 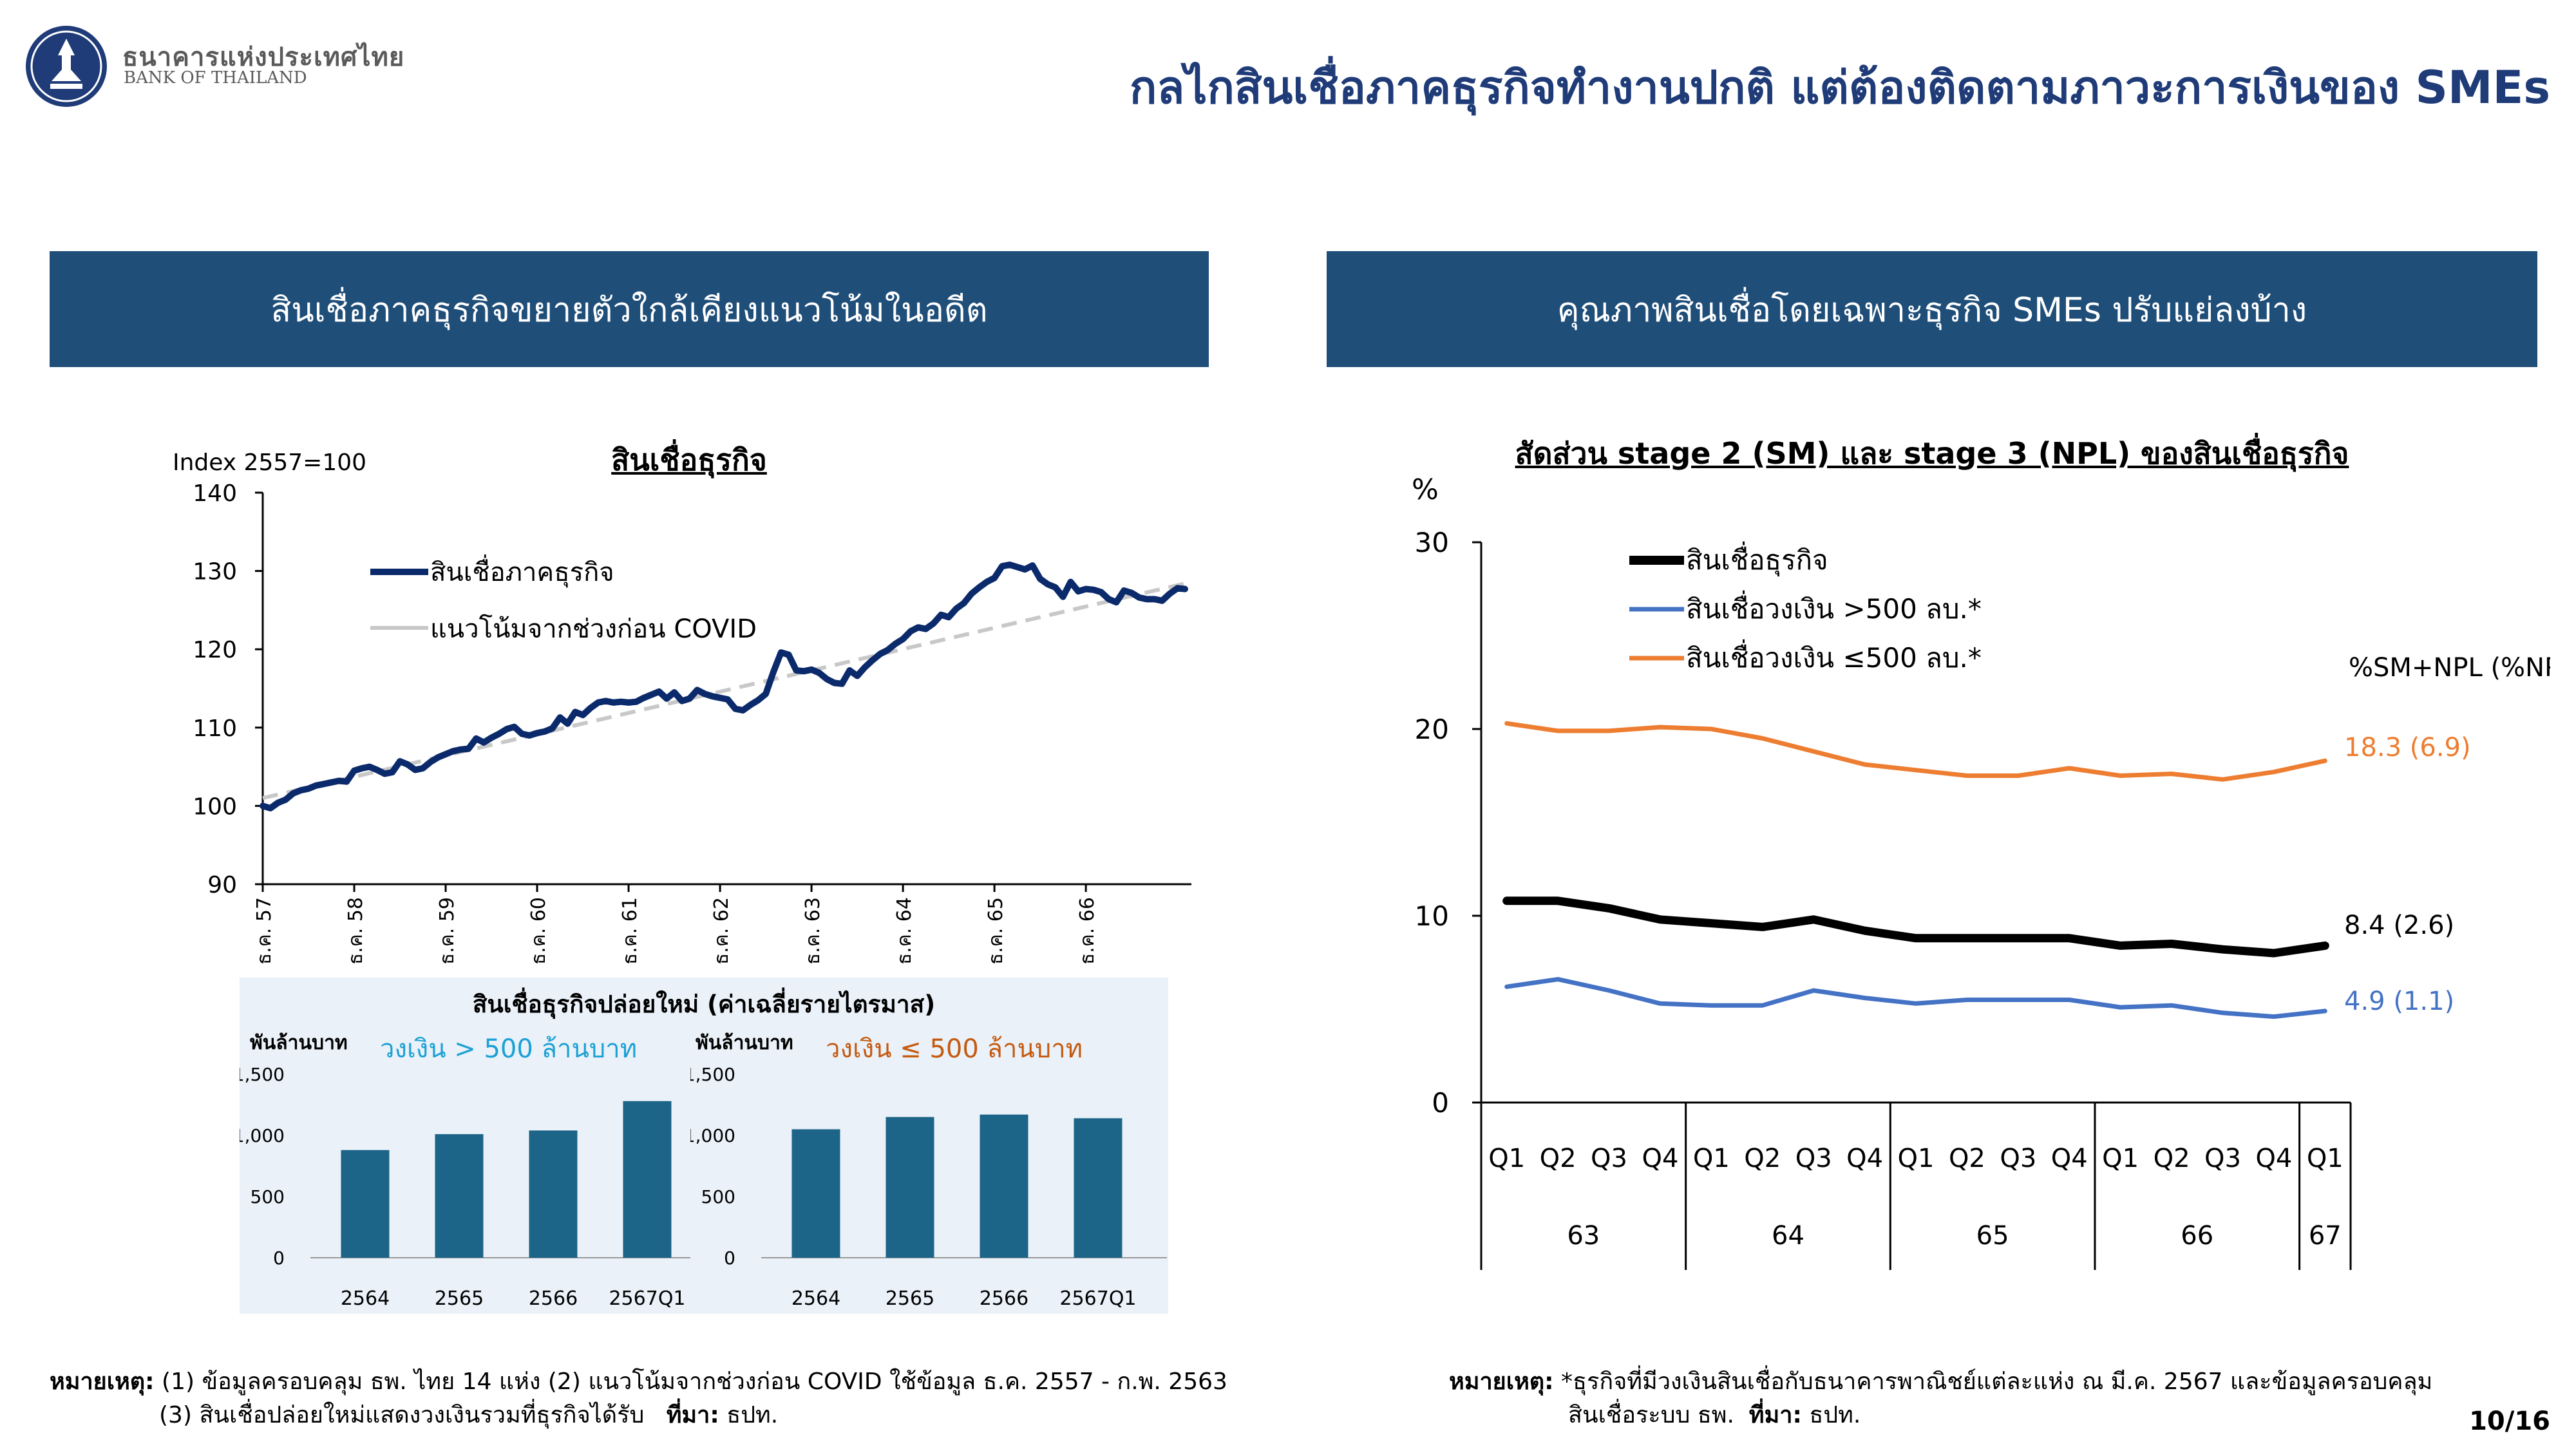 What do you see at coordinates (1432, 542) in the screenshot?
I see `y-tick-label: 30` at bounding box center [1432, 542].